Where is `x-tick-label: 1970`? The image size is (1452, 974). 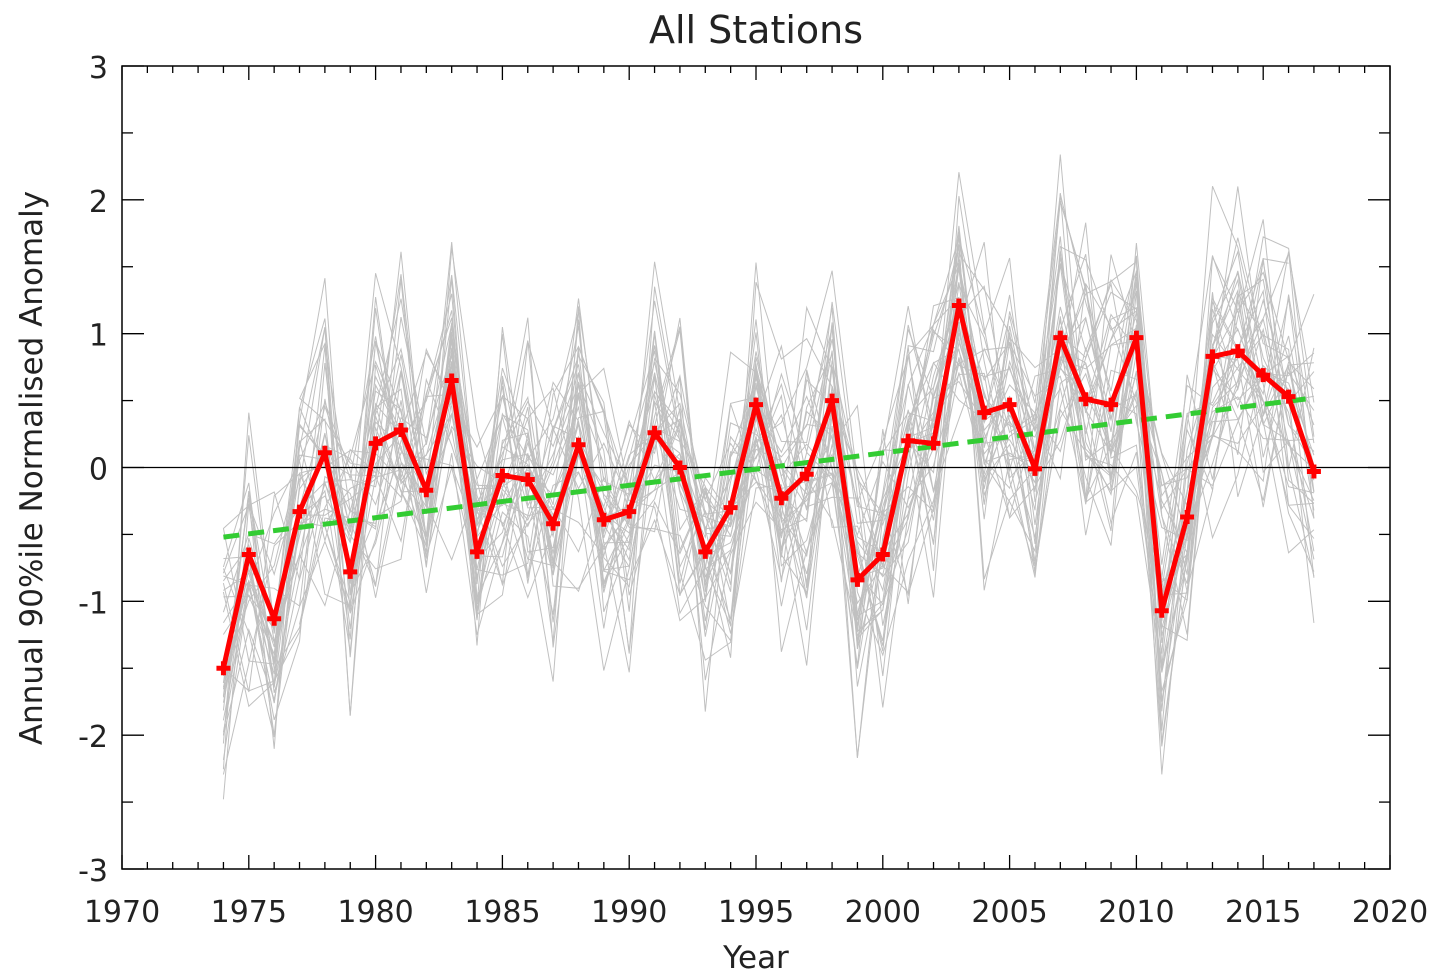 x-tick-label: 1970 is located at coordinates (122, 912).